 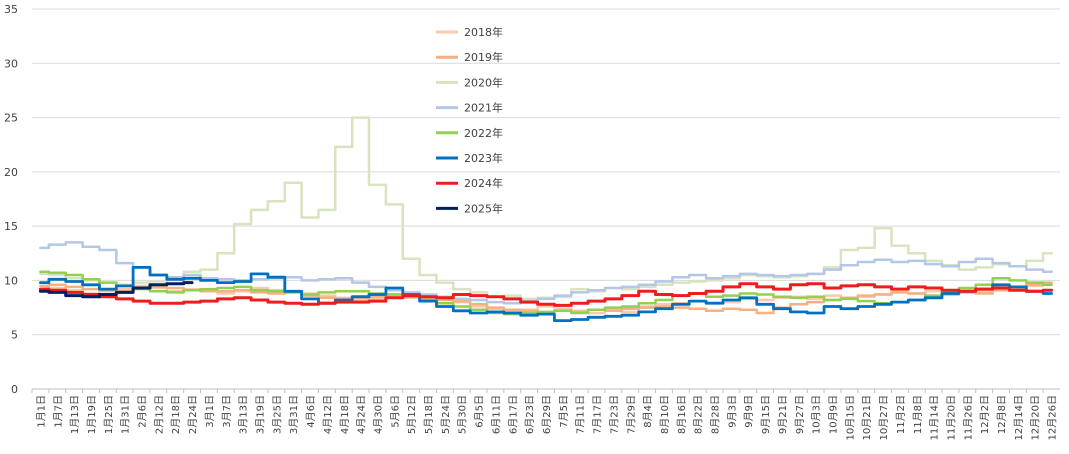 What do you see at coordinates (901, 414) in the screenshot?
I see `x-tick-label: 11月2日` at bounding box center [901, 414].